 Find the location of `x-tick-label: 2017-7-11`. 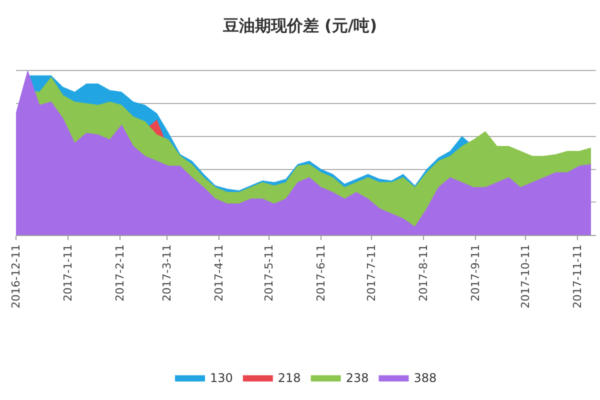

x-tick-label: 2017-7-11 is located at coordinates (371, 273).